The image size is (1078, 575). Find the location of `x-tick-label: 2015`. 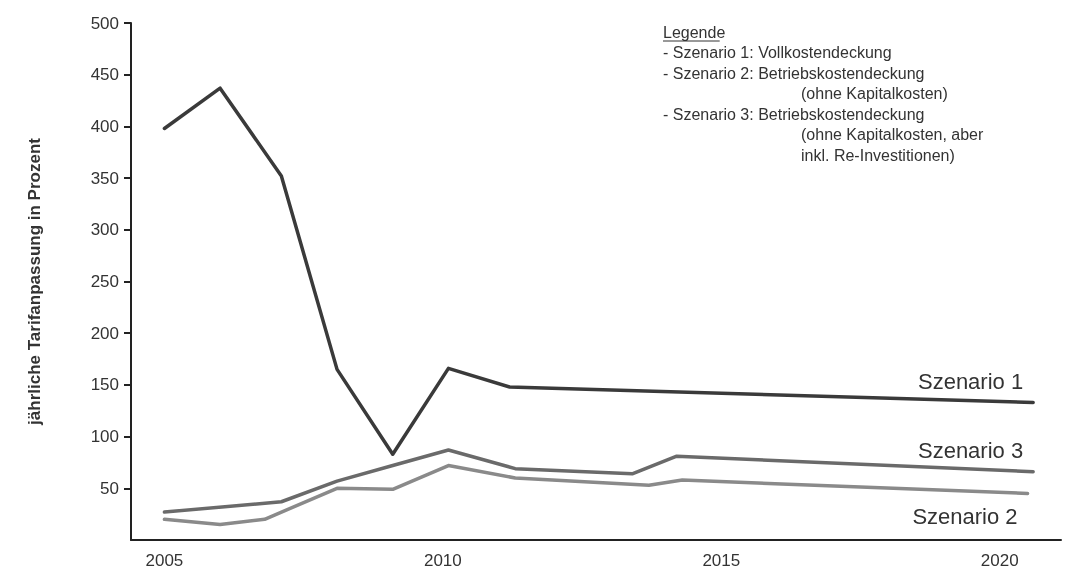

x-tick-label: 2015 is located at coordinates (721, 560).